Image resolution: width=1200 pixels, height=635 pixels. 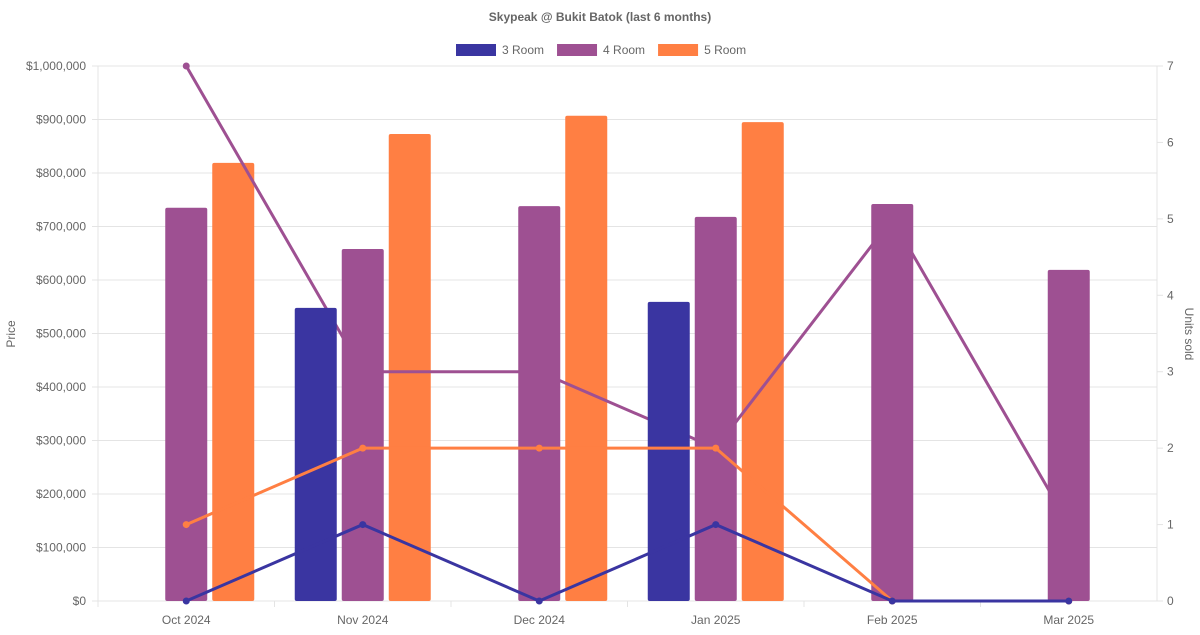 I want to click on y-tick-label: $500,000, so click(x=61, y=334).